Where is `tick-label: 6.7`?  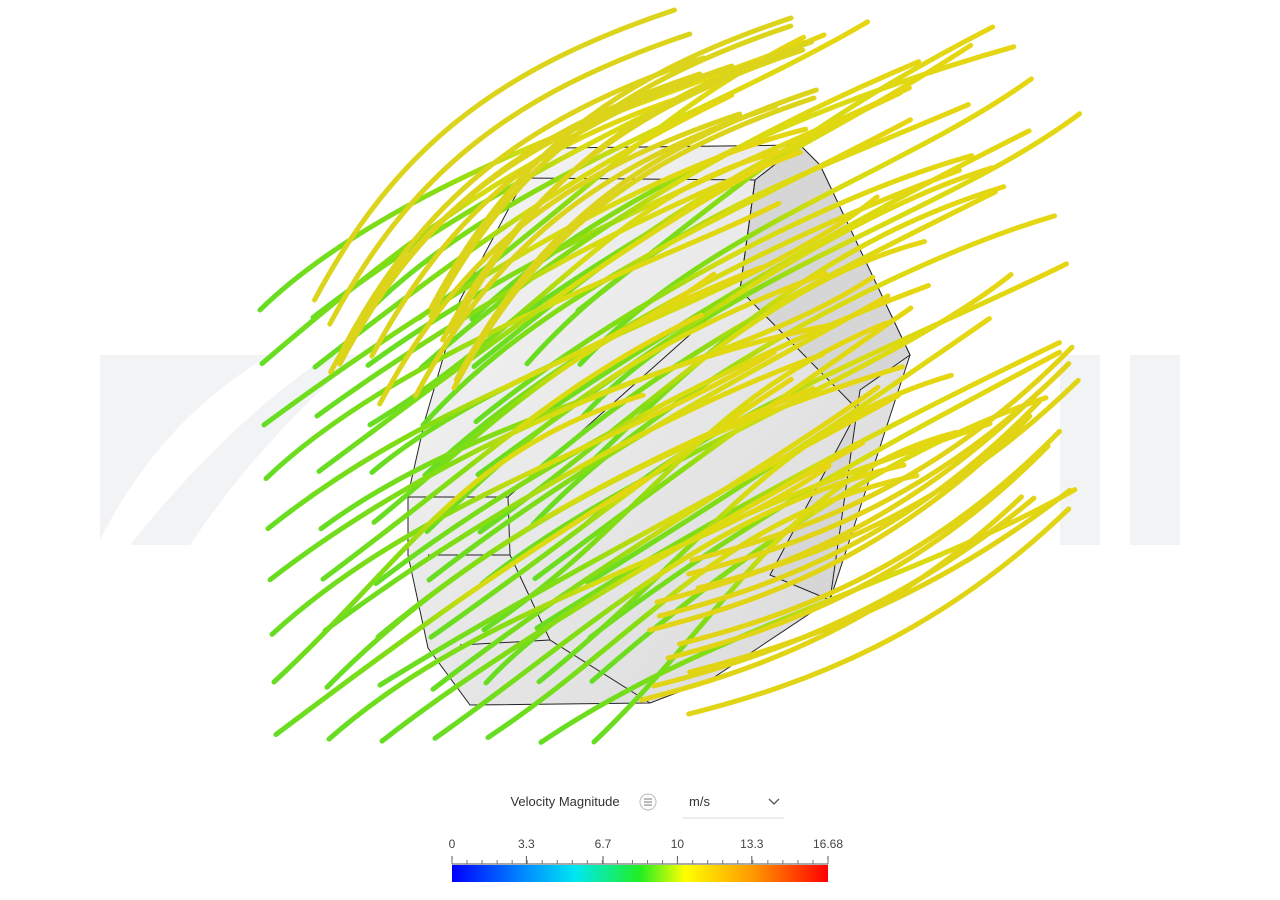 tick-label: 6.7 is located at coordinates (603, 844).